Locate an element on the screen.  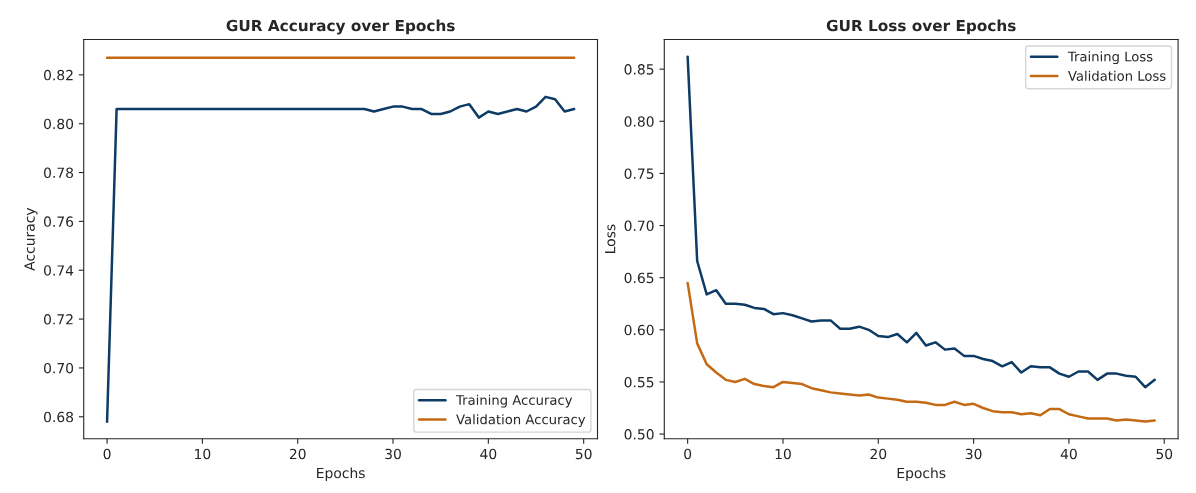
legend-label: Training Accuracy is located at coordinates (514, 401).